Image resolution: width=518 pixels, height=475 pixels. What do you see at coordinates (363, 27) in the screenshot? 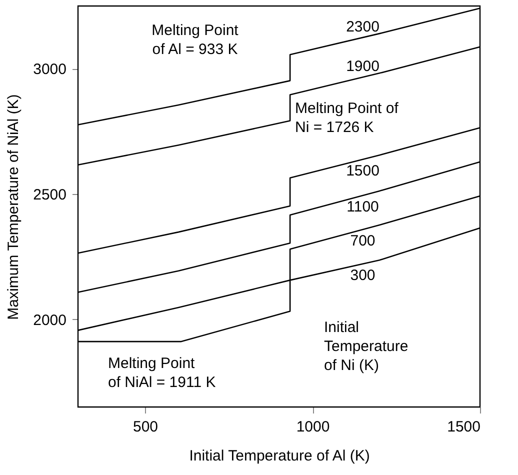
I see `series-label: 2300` at bounding box center [363, 27].